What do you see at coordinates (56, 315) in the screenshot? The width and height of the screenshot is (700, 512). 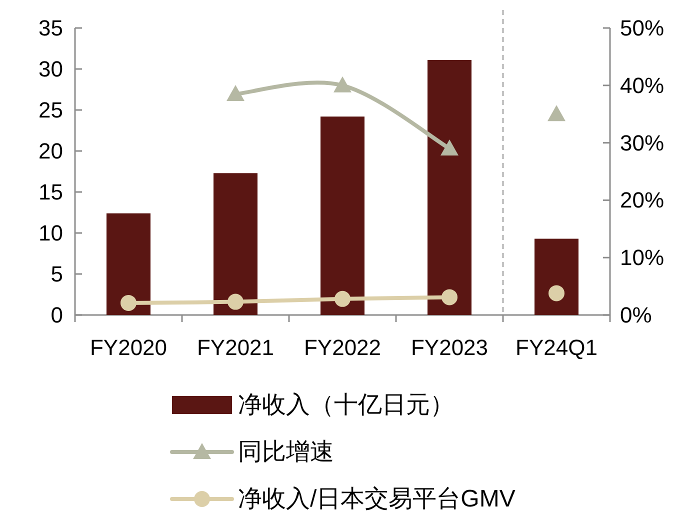 I see `y-tick-label: 0` at bounding box center [56, 315].